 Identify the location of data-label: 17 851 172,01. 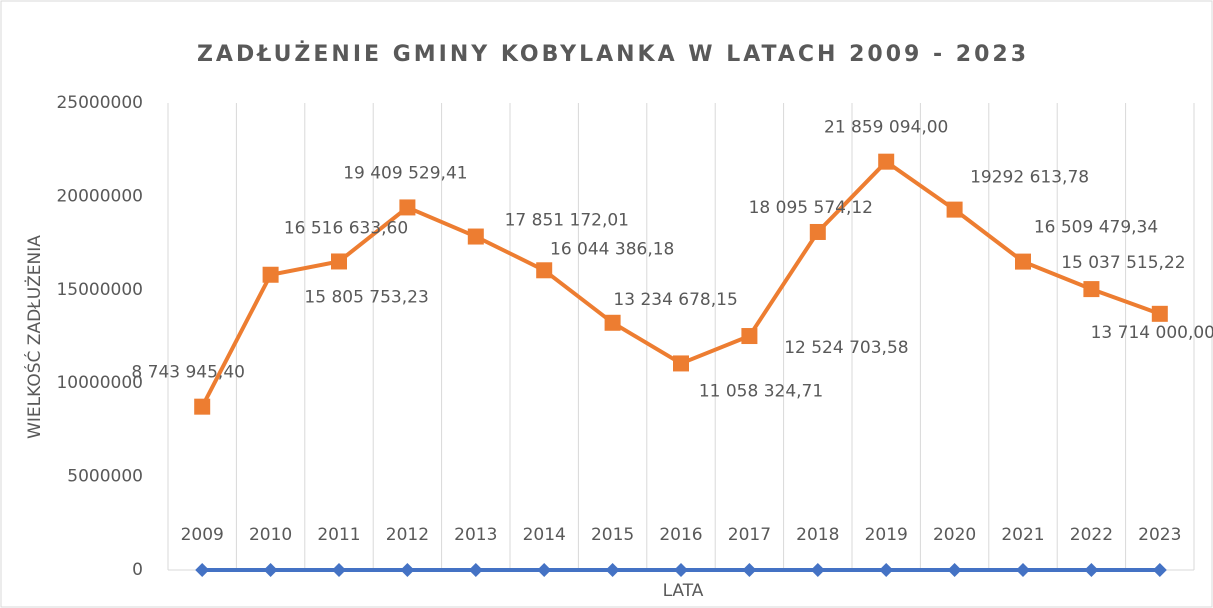
(567, 221).